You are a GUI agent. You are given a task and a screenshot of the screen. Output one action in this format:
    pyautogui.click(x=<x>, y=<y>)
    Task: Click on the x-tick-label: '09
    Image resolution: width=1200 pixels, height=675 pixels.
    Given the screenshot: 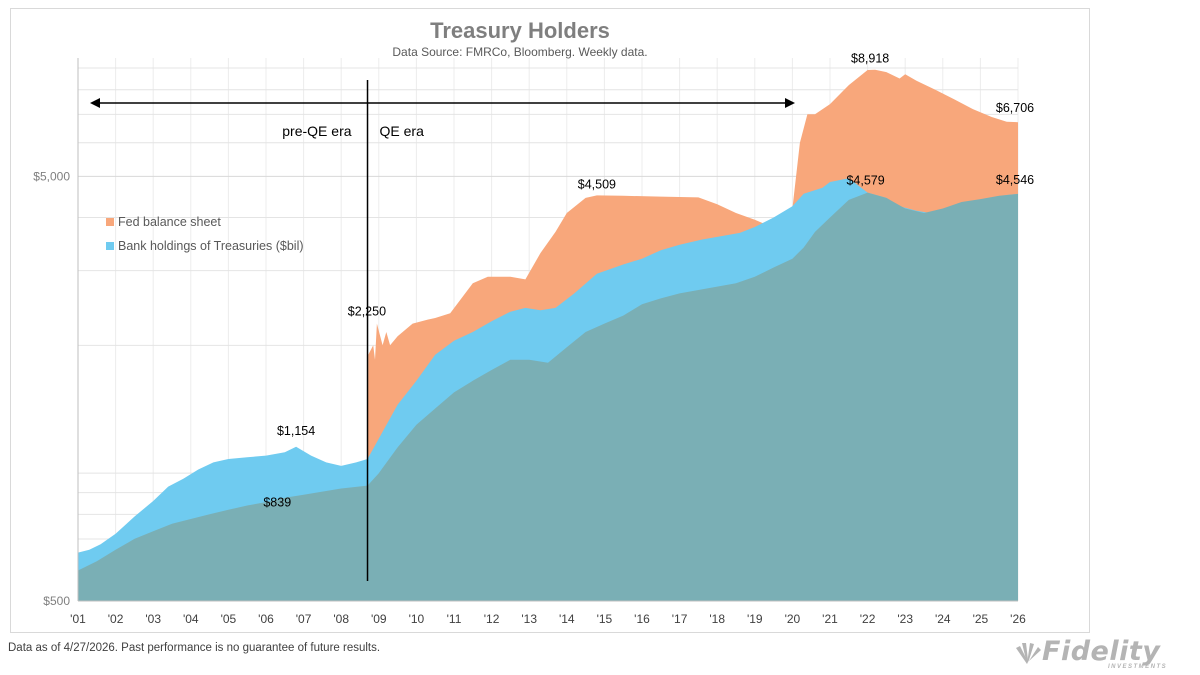 What is the action you would take?
    pyautogui.click(x=379, y=619)
    